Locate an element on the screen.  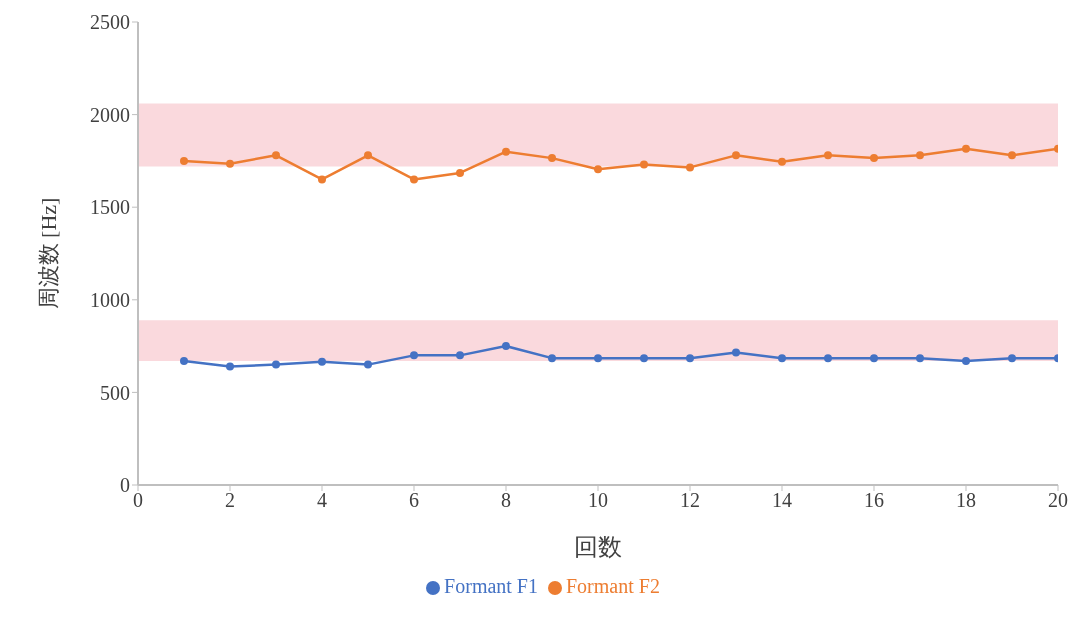
y-tick-label: 1500 is located at coordinates (110, 207).